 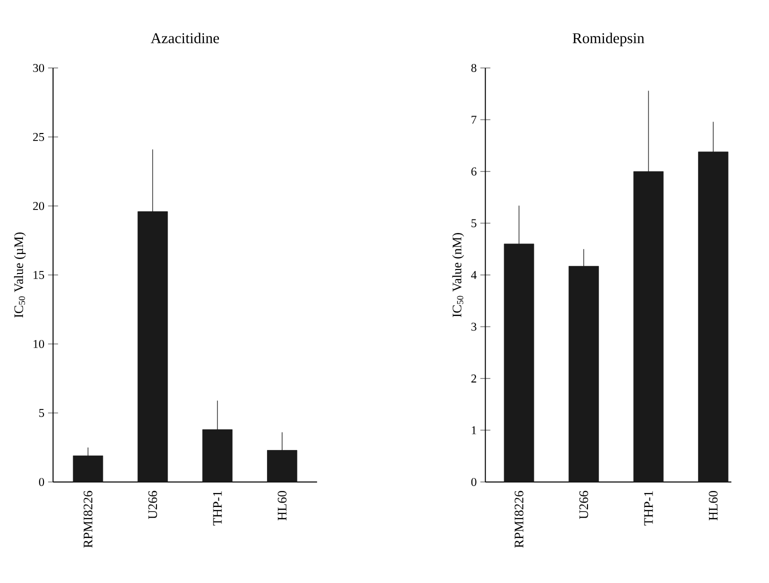 What do you see at coordinates (458, 275) in the screenshot?
I see `y-axis-title: IC$_{50}$ Value (nM)` at bounding box center [458, 275].